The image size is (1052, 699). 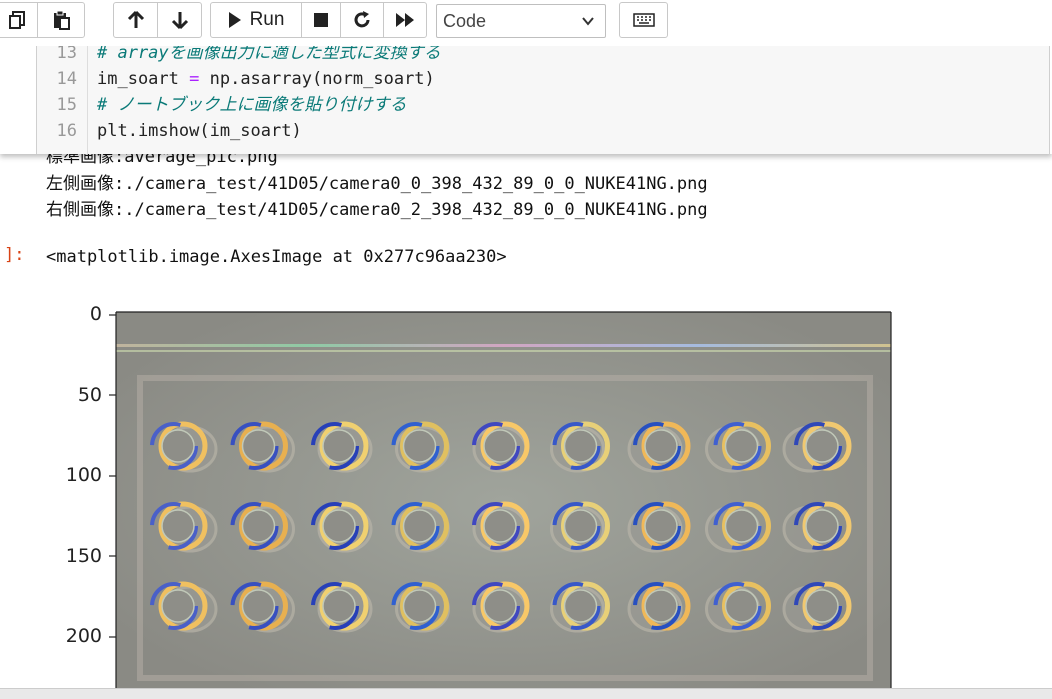 What do you see at coordinates (66, 79) in the screenshot?
I see `line-number: 14` at bounding box center [66, 79].